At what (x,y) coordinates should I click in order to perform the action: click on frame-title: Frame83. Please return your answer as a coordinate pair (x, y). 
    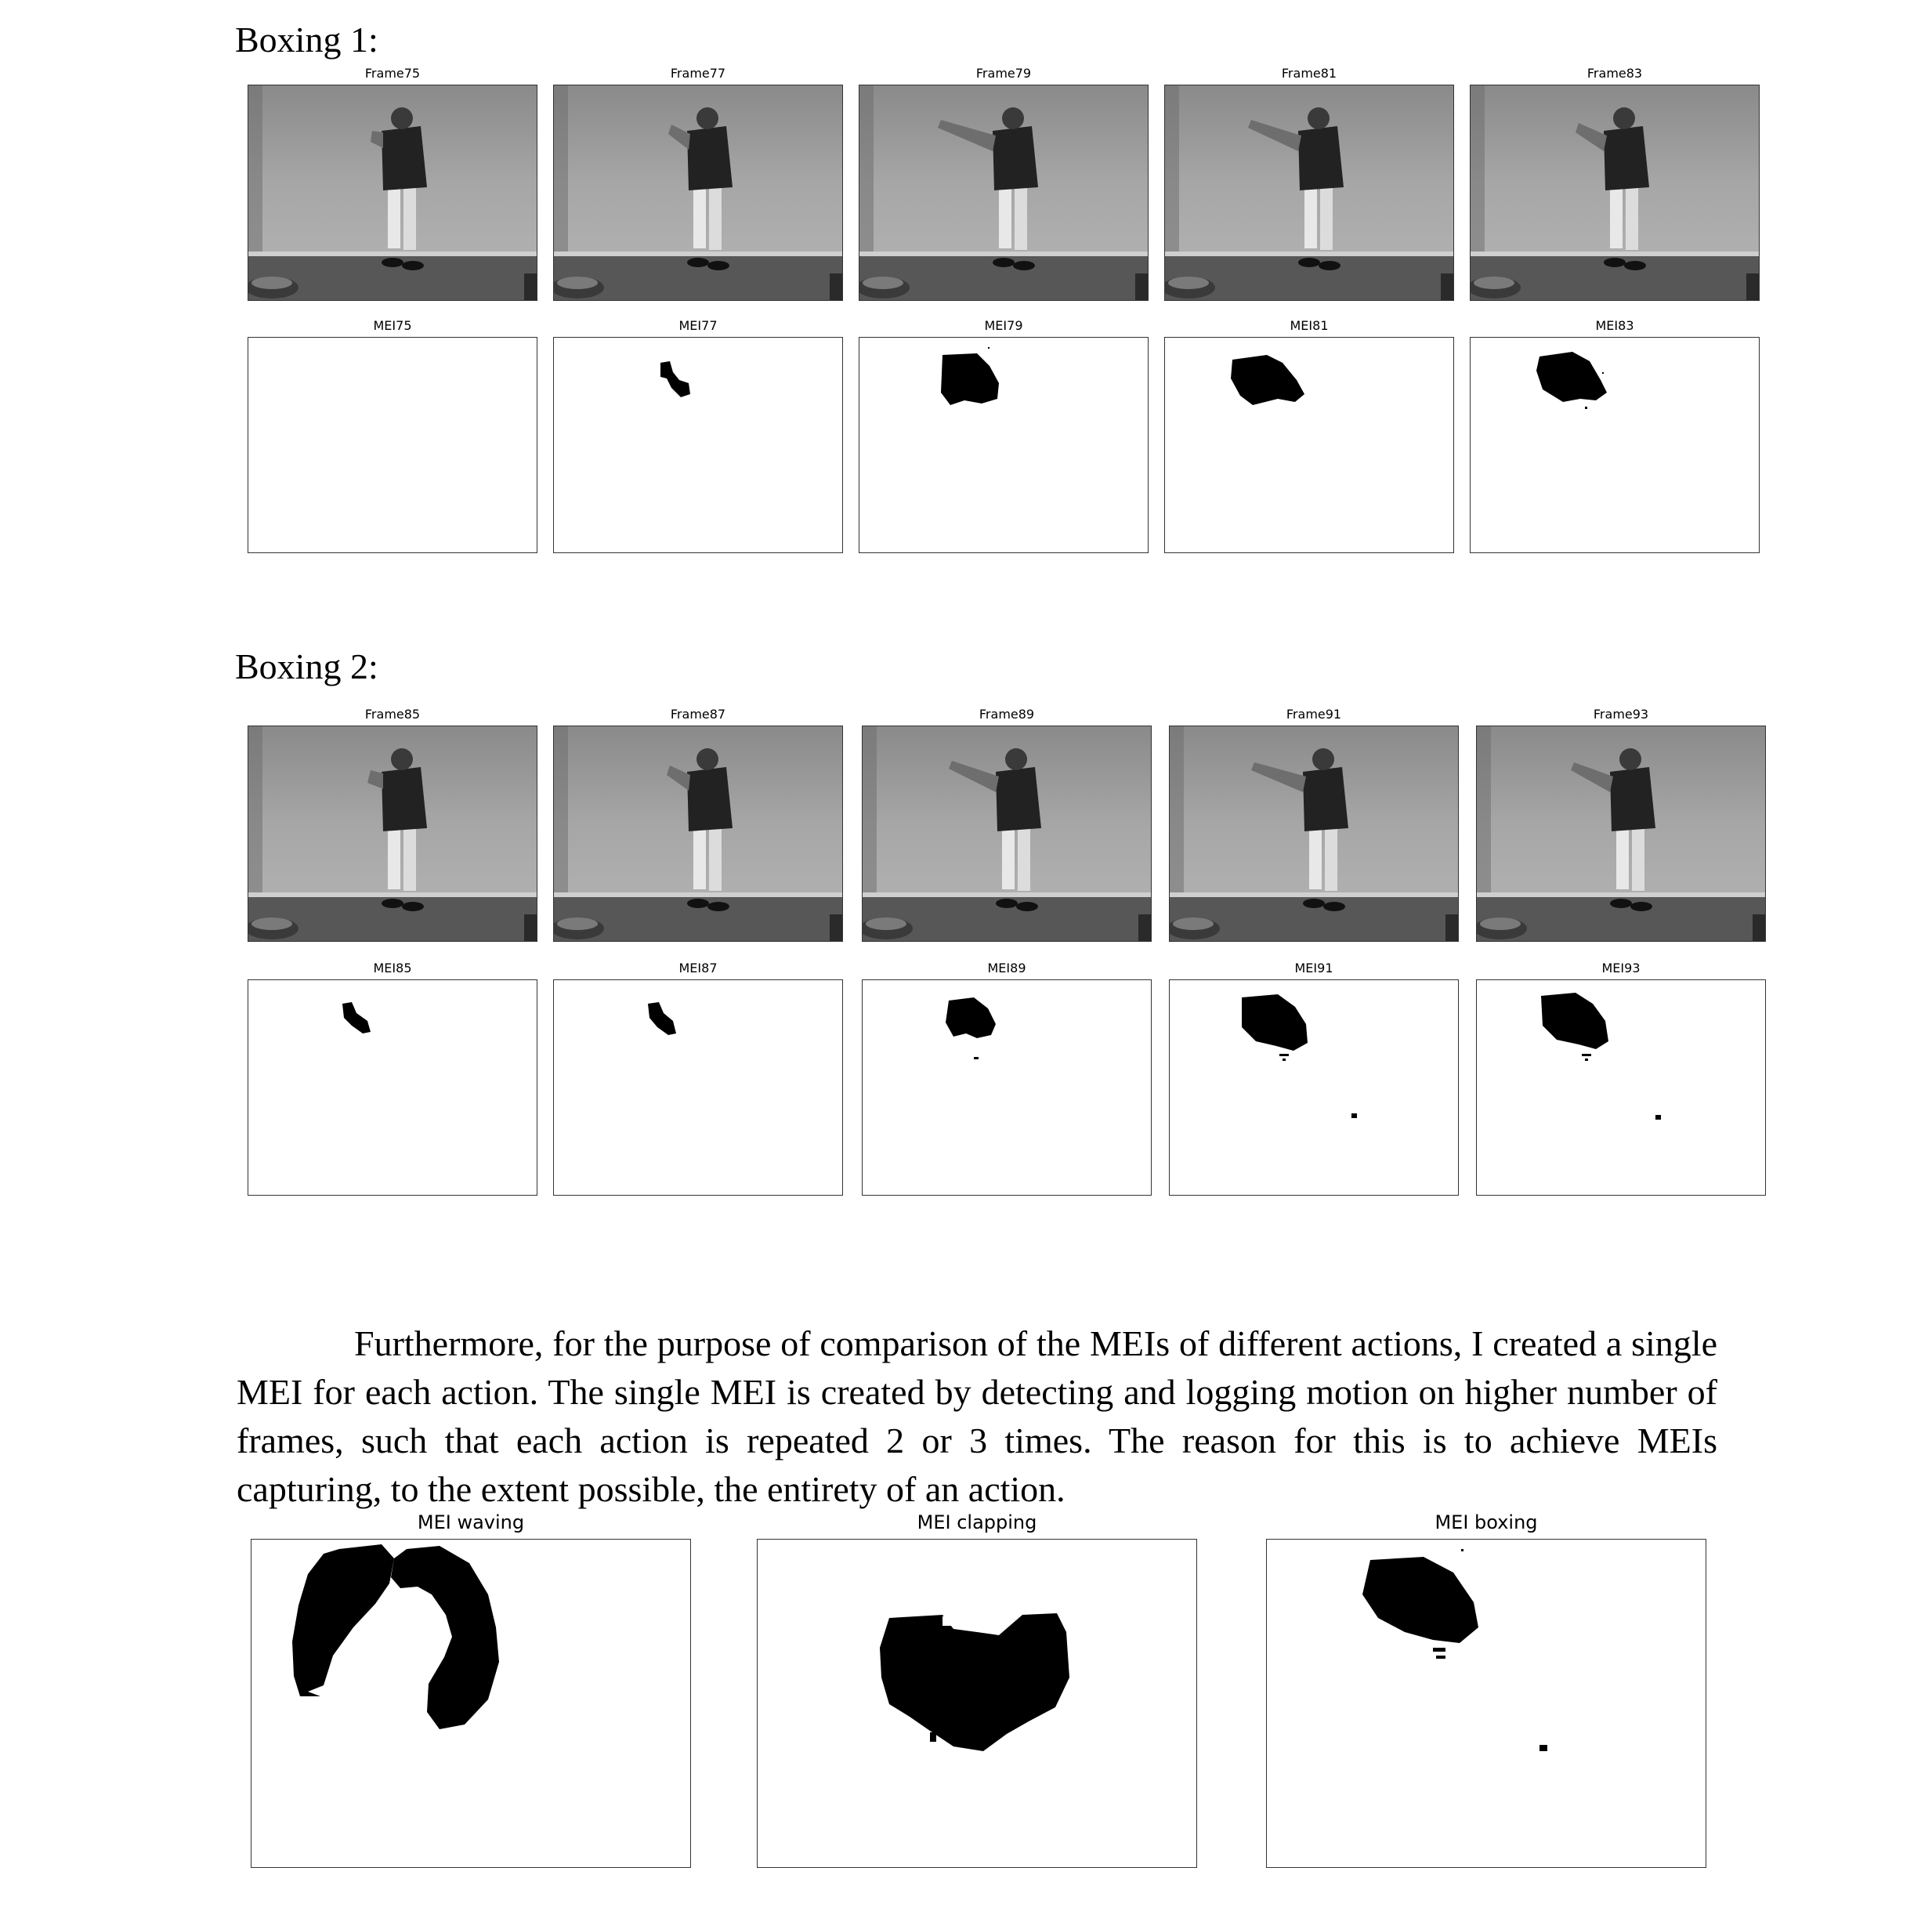
    Looking at the image, I should click on (1614, 73).